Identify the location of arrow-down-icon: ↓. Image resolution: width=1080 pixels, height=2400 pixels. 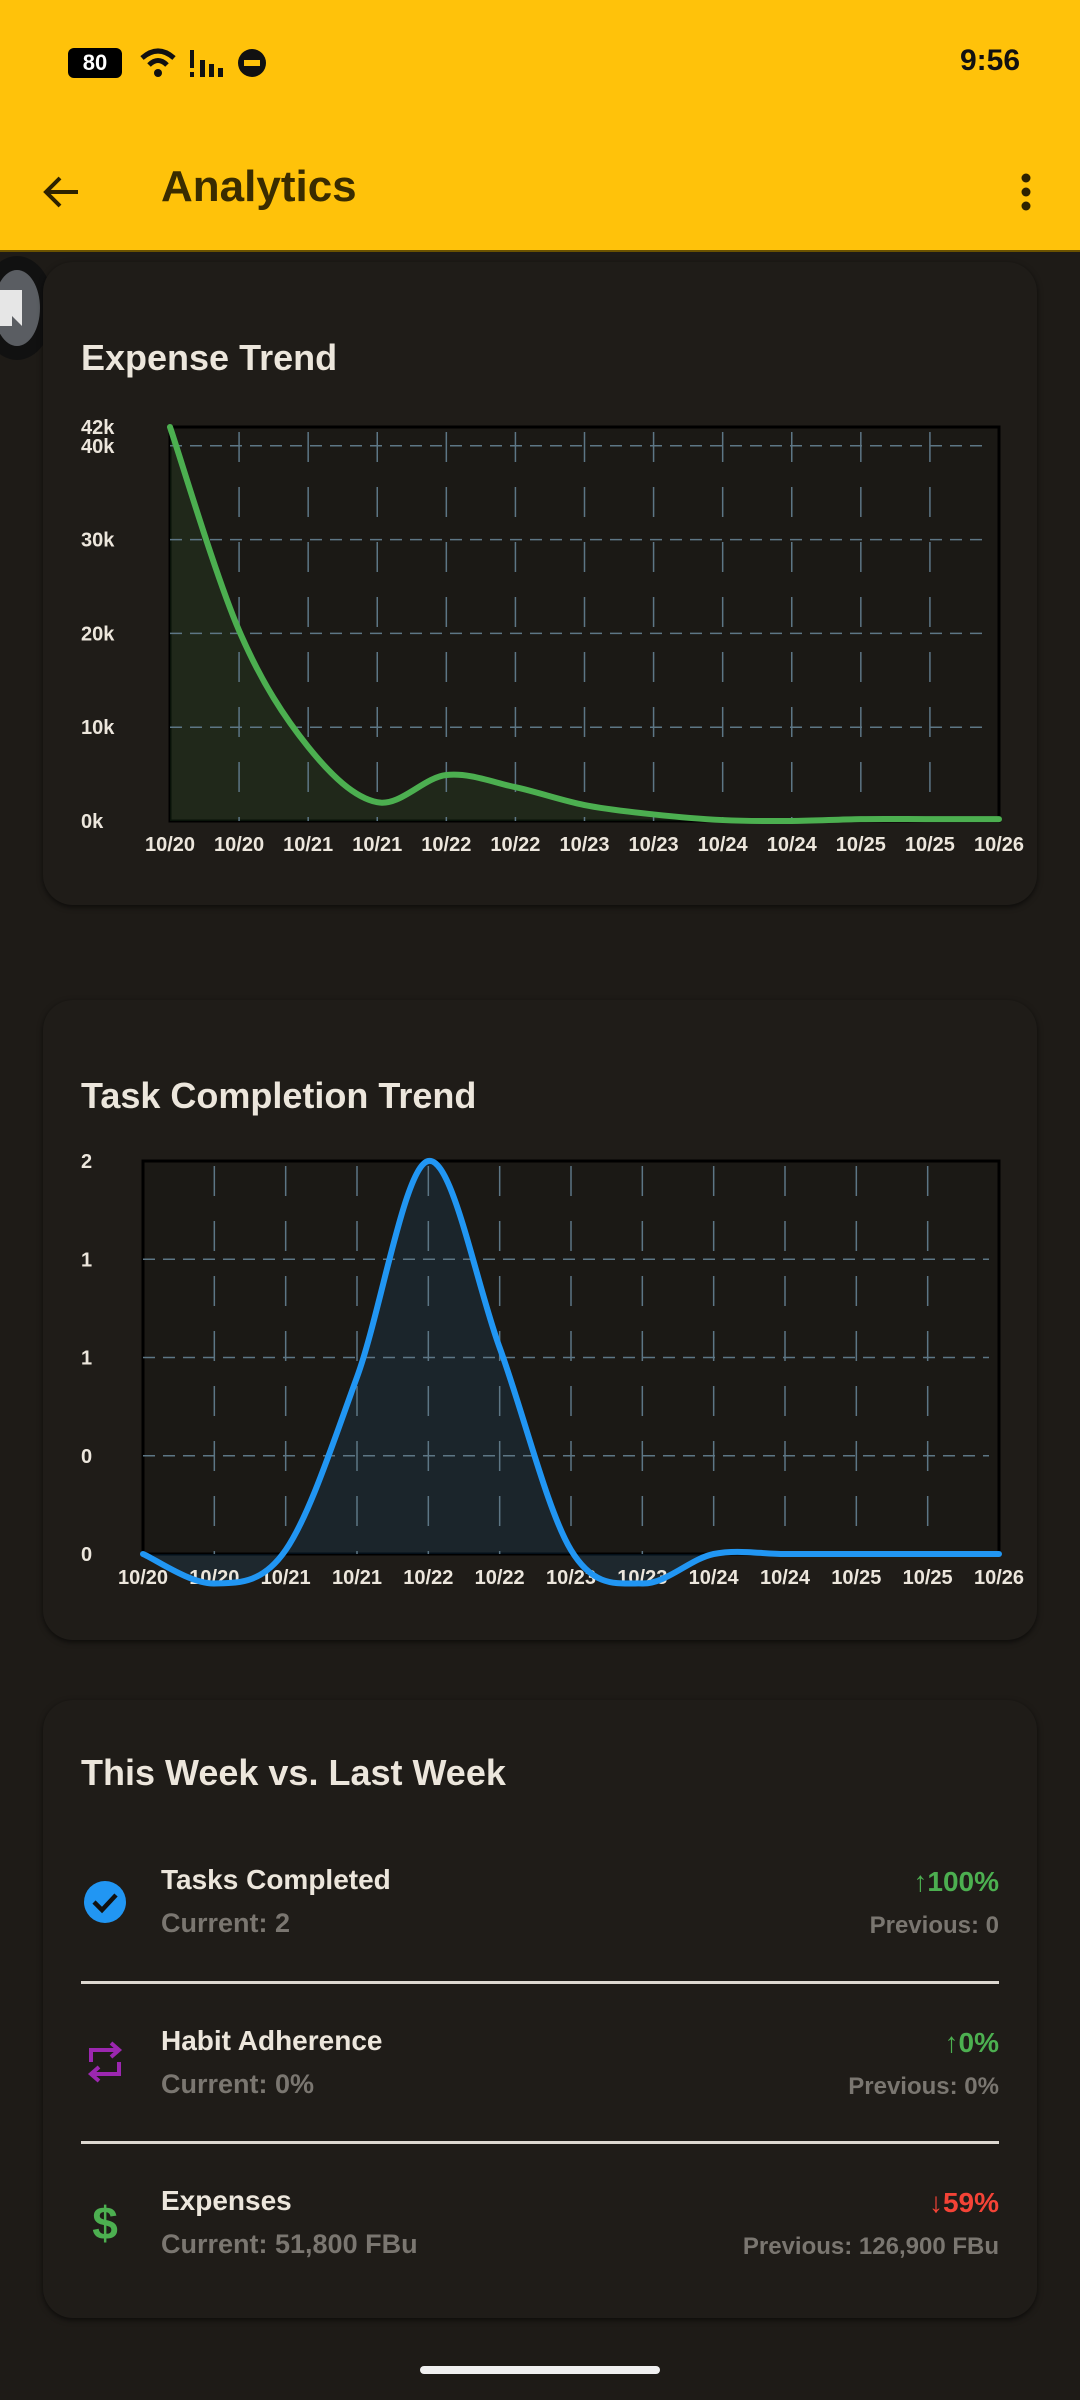
(935, 2202).